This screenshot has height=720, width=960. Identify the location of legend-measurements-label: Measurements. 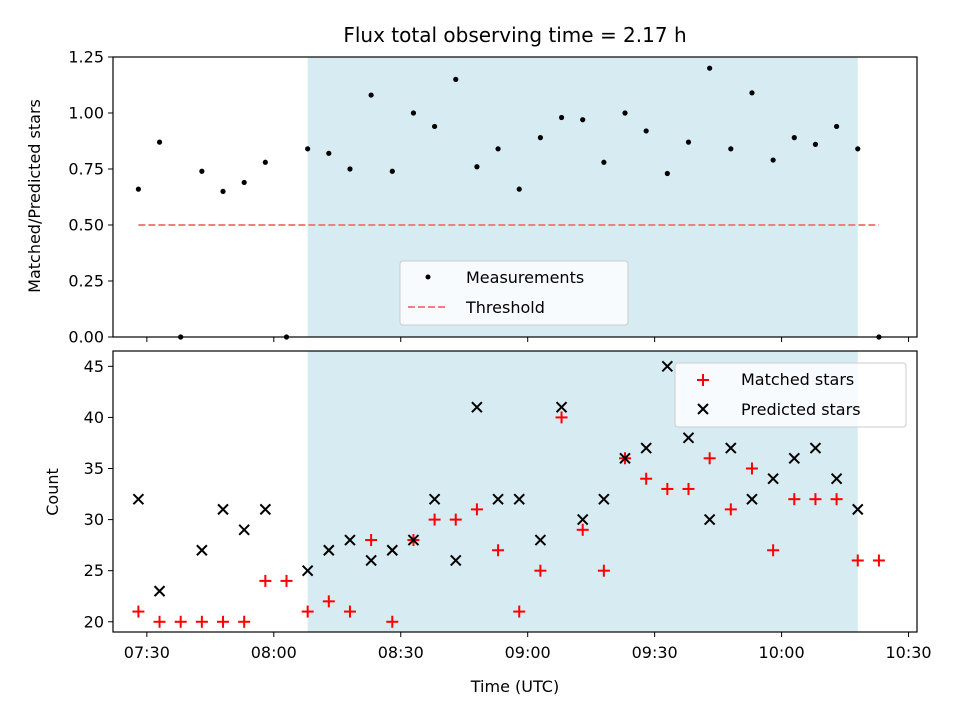
(525, 277).